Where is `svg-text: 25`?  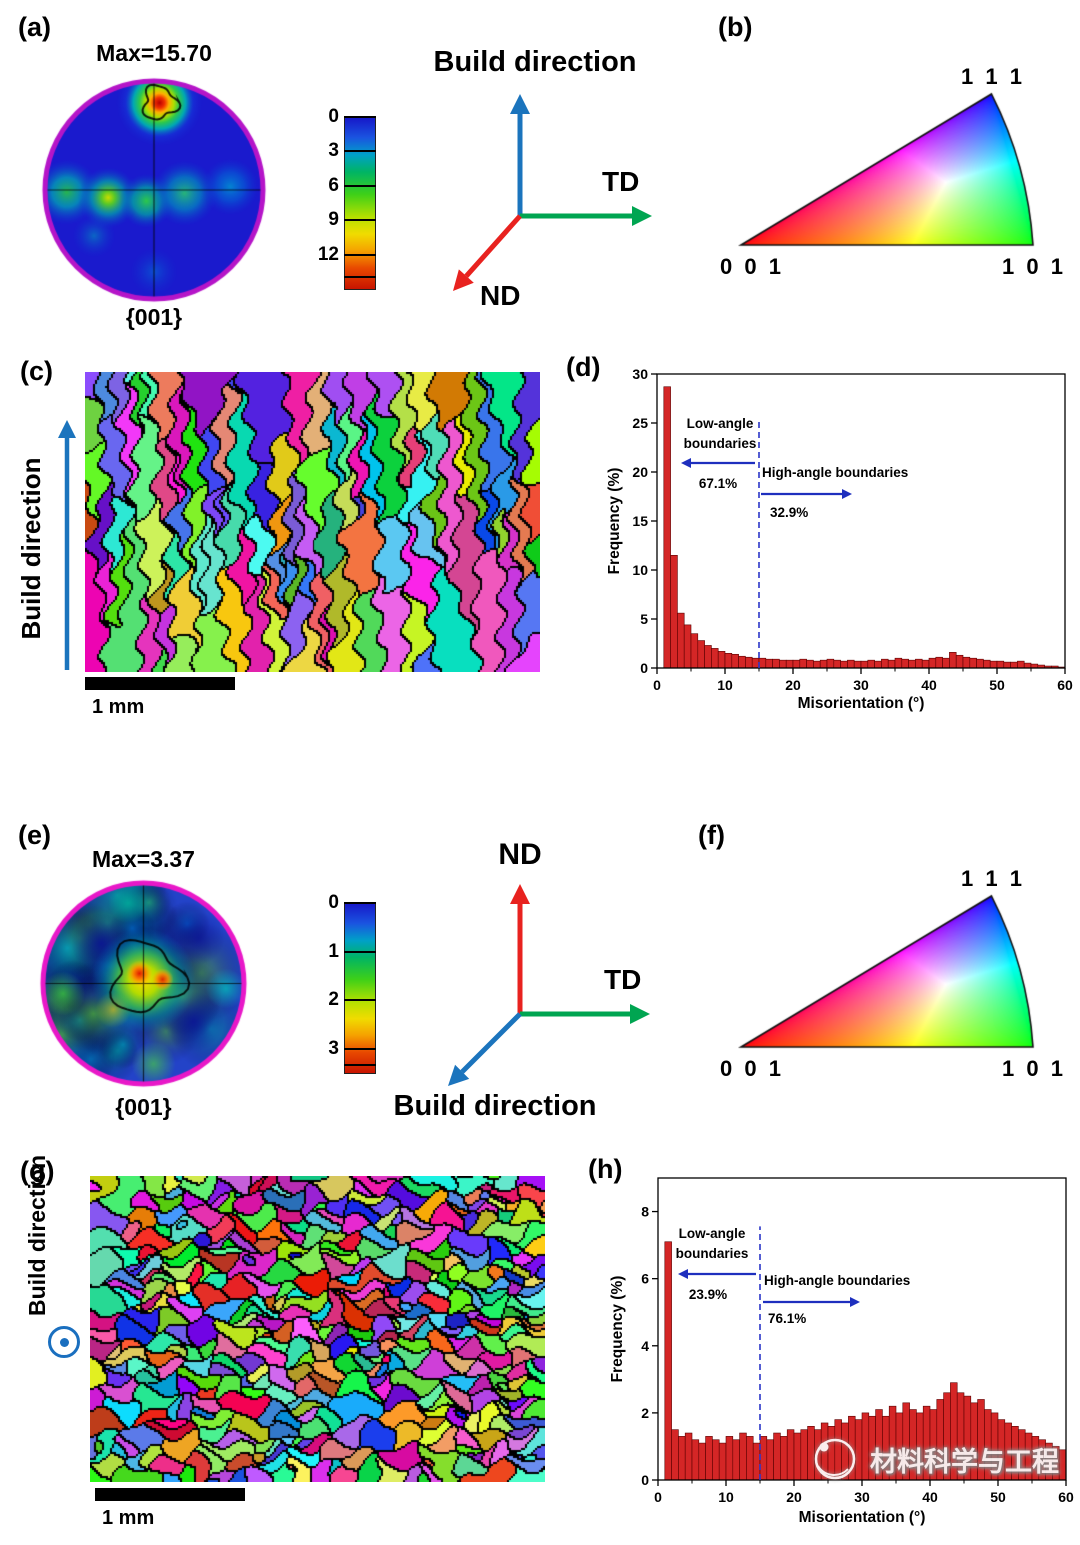 svg-text: 25 is located at coordinates (640, 423).